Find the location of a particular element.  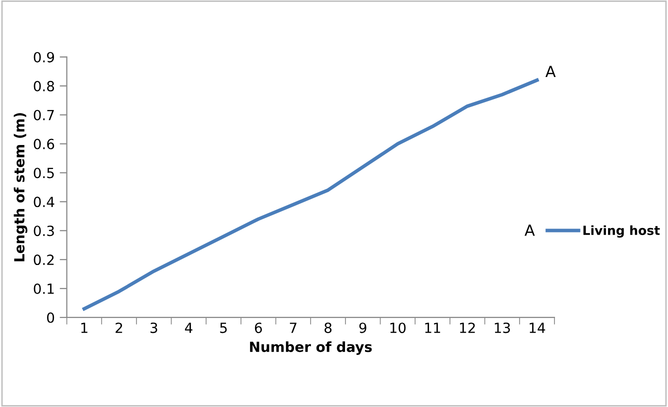

x-tick-label: 8 is located at coordinates (328, 328).